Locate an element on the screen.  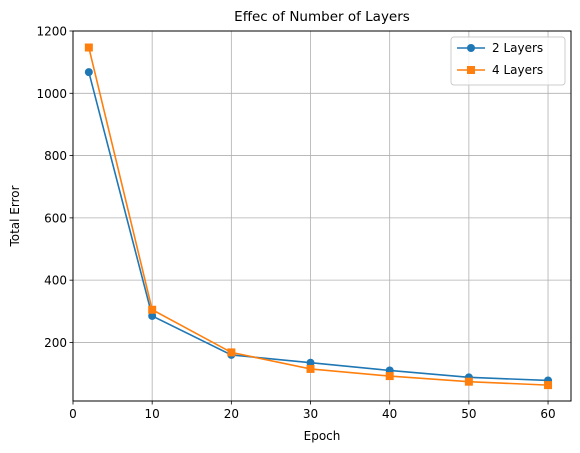
y-tick-label: 200 is located at coordinates (55, 343).